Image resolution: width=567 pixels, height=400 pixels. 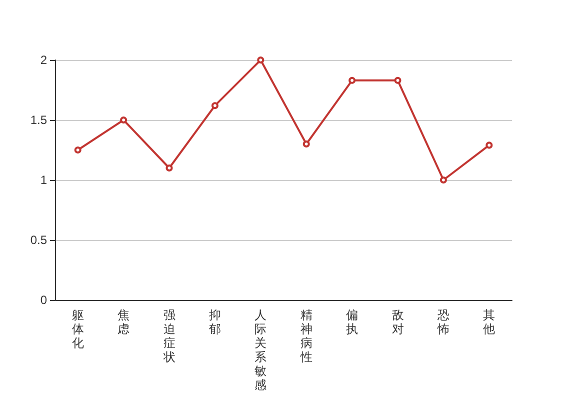 What do you see at coordinates (489, 322) in the screenshot?
I see `x-tick-label: 其他` at bounding box center [489, 322].